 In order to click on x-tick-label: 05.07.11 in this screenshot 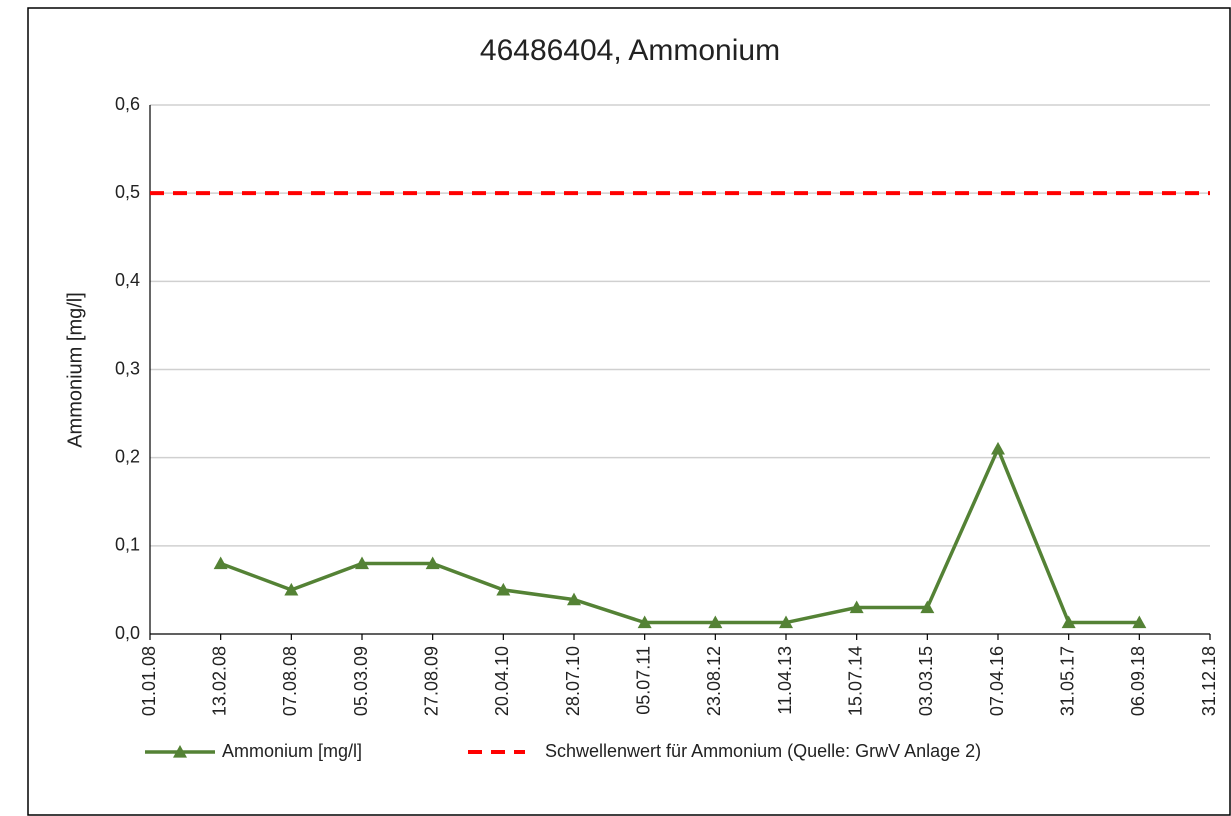, I will do `click(643, 680)`.